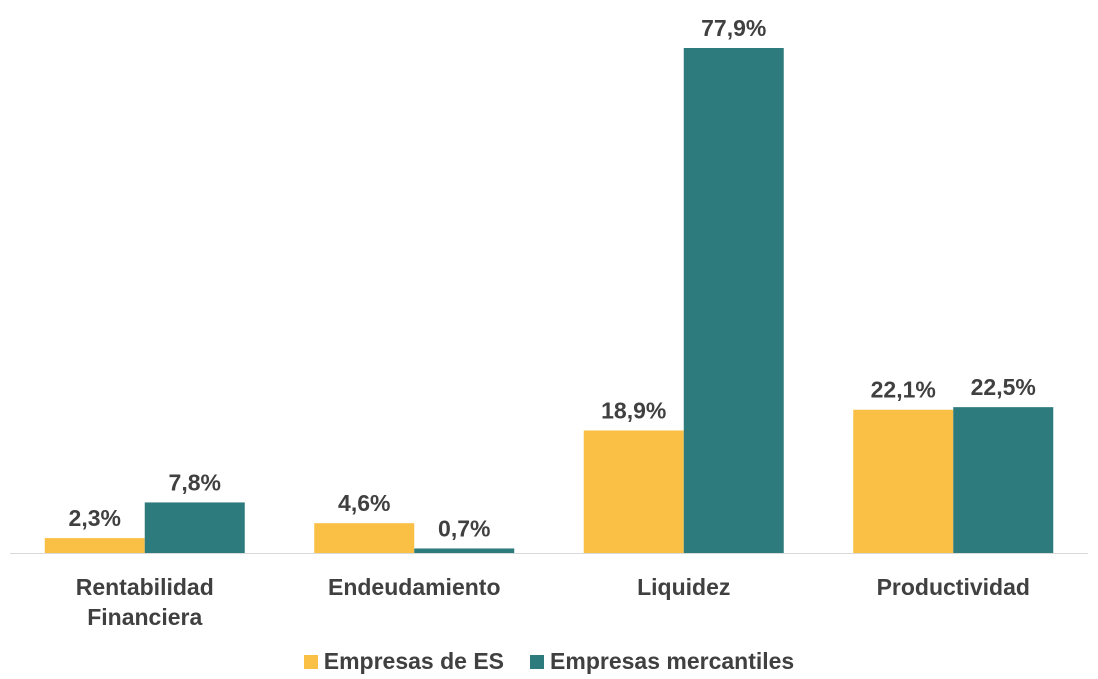  What do you see at coordinates (1003, 387) in the screenshot?
I see `data-label: 22,5%` at bounding box center [1003, 387].